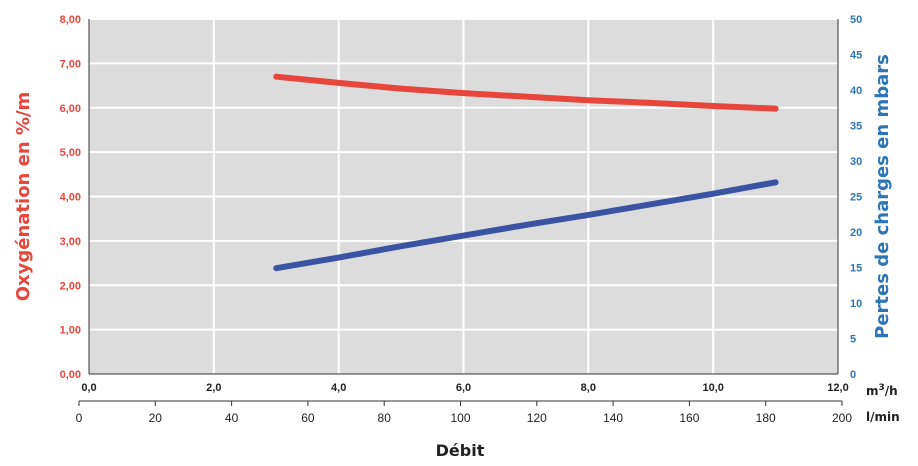  What do you see at coordinates (842, 418) in the screenshot?
I see `x-secondary-tick: 200` at bounding box center [842, 418].